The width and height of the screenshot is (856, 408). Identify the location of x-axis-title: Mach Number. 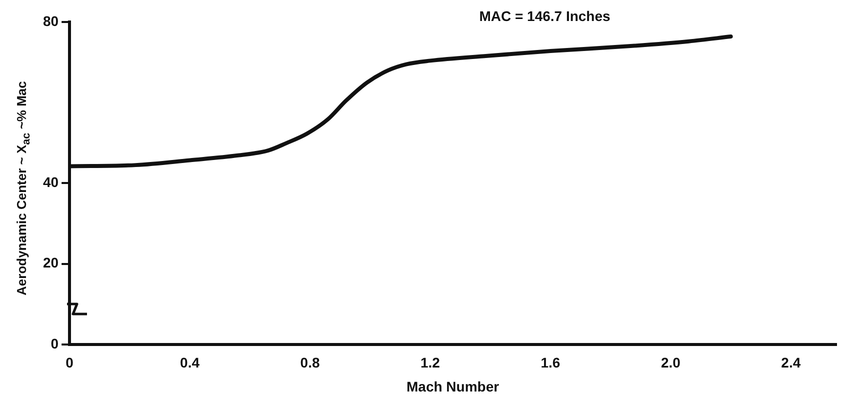
(453, 386).